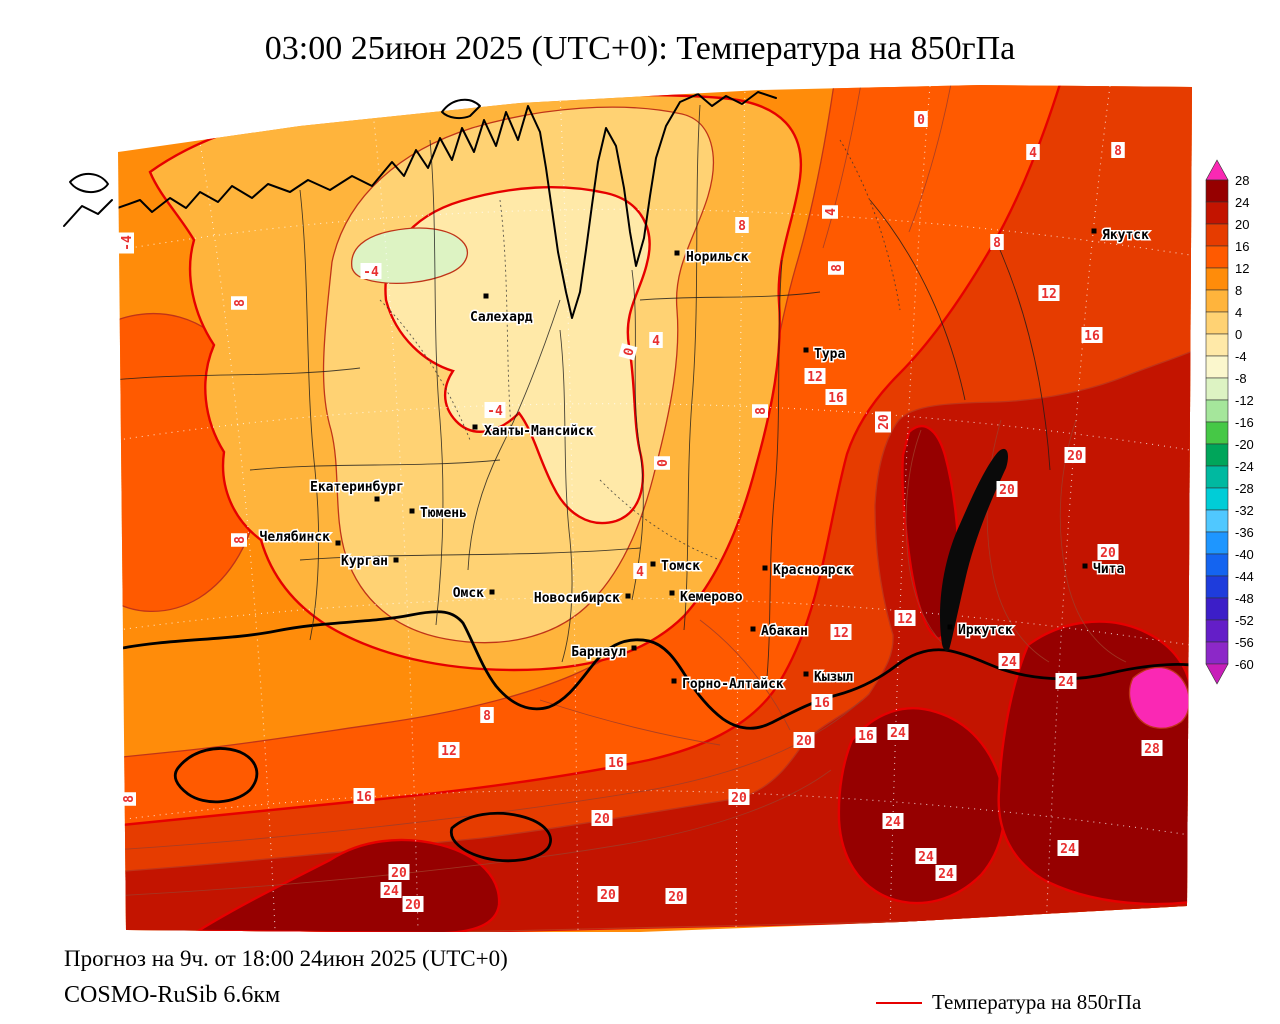 This screenshot has height=1024, width=1280. I want to click on city-label: Ханты-Мансийск, so click(539, 431).